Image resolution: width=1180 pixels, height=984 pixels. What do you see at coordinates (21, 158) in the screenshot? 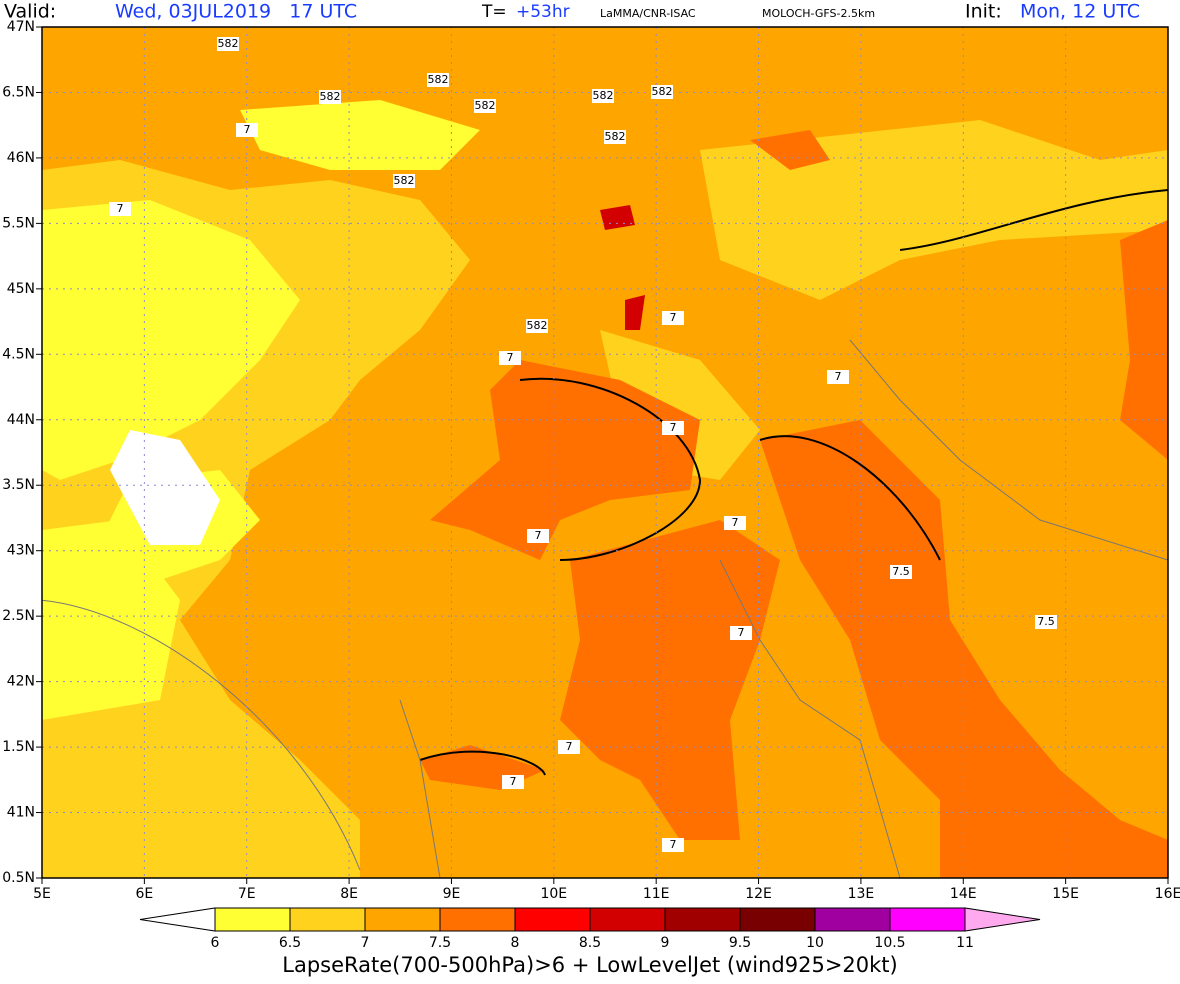
I see `lat-tick-label: 46N` at bounding box center [21, 158].